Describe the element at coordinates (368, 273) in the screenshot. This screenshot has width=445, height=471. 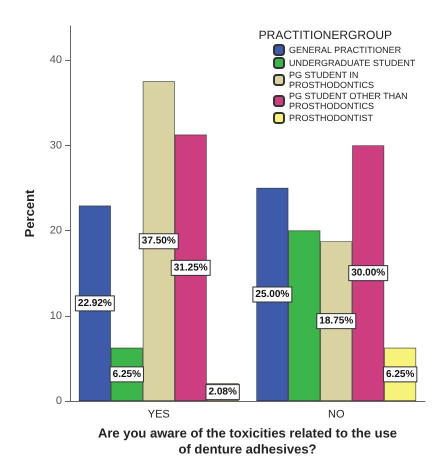
I see `data-label: 30.00%` at that location.